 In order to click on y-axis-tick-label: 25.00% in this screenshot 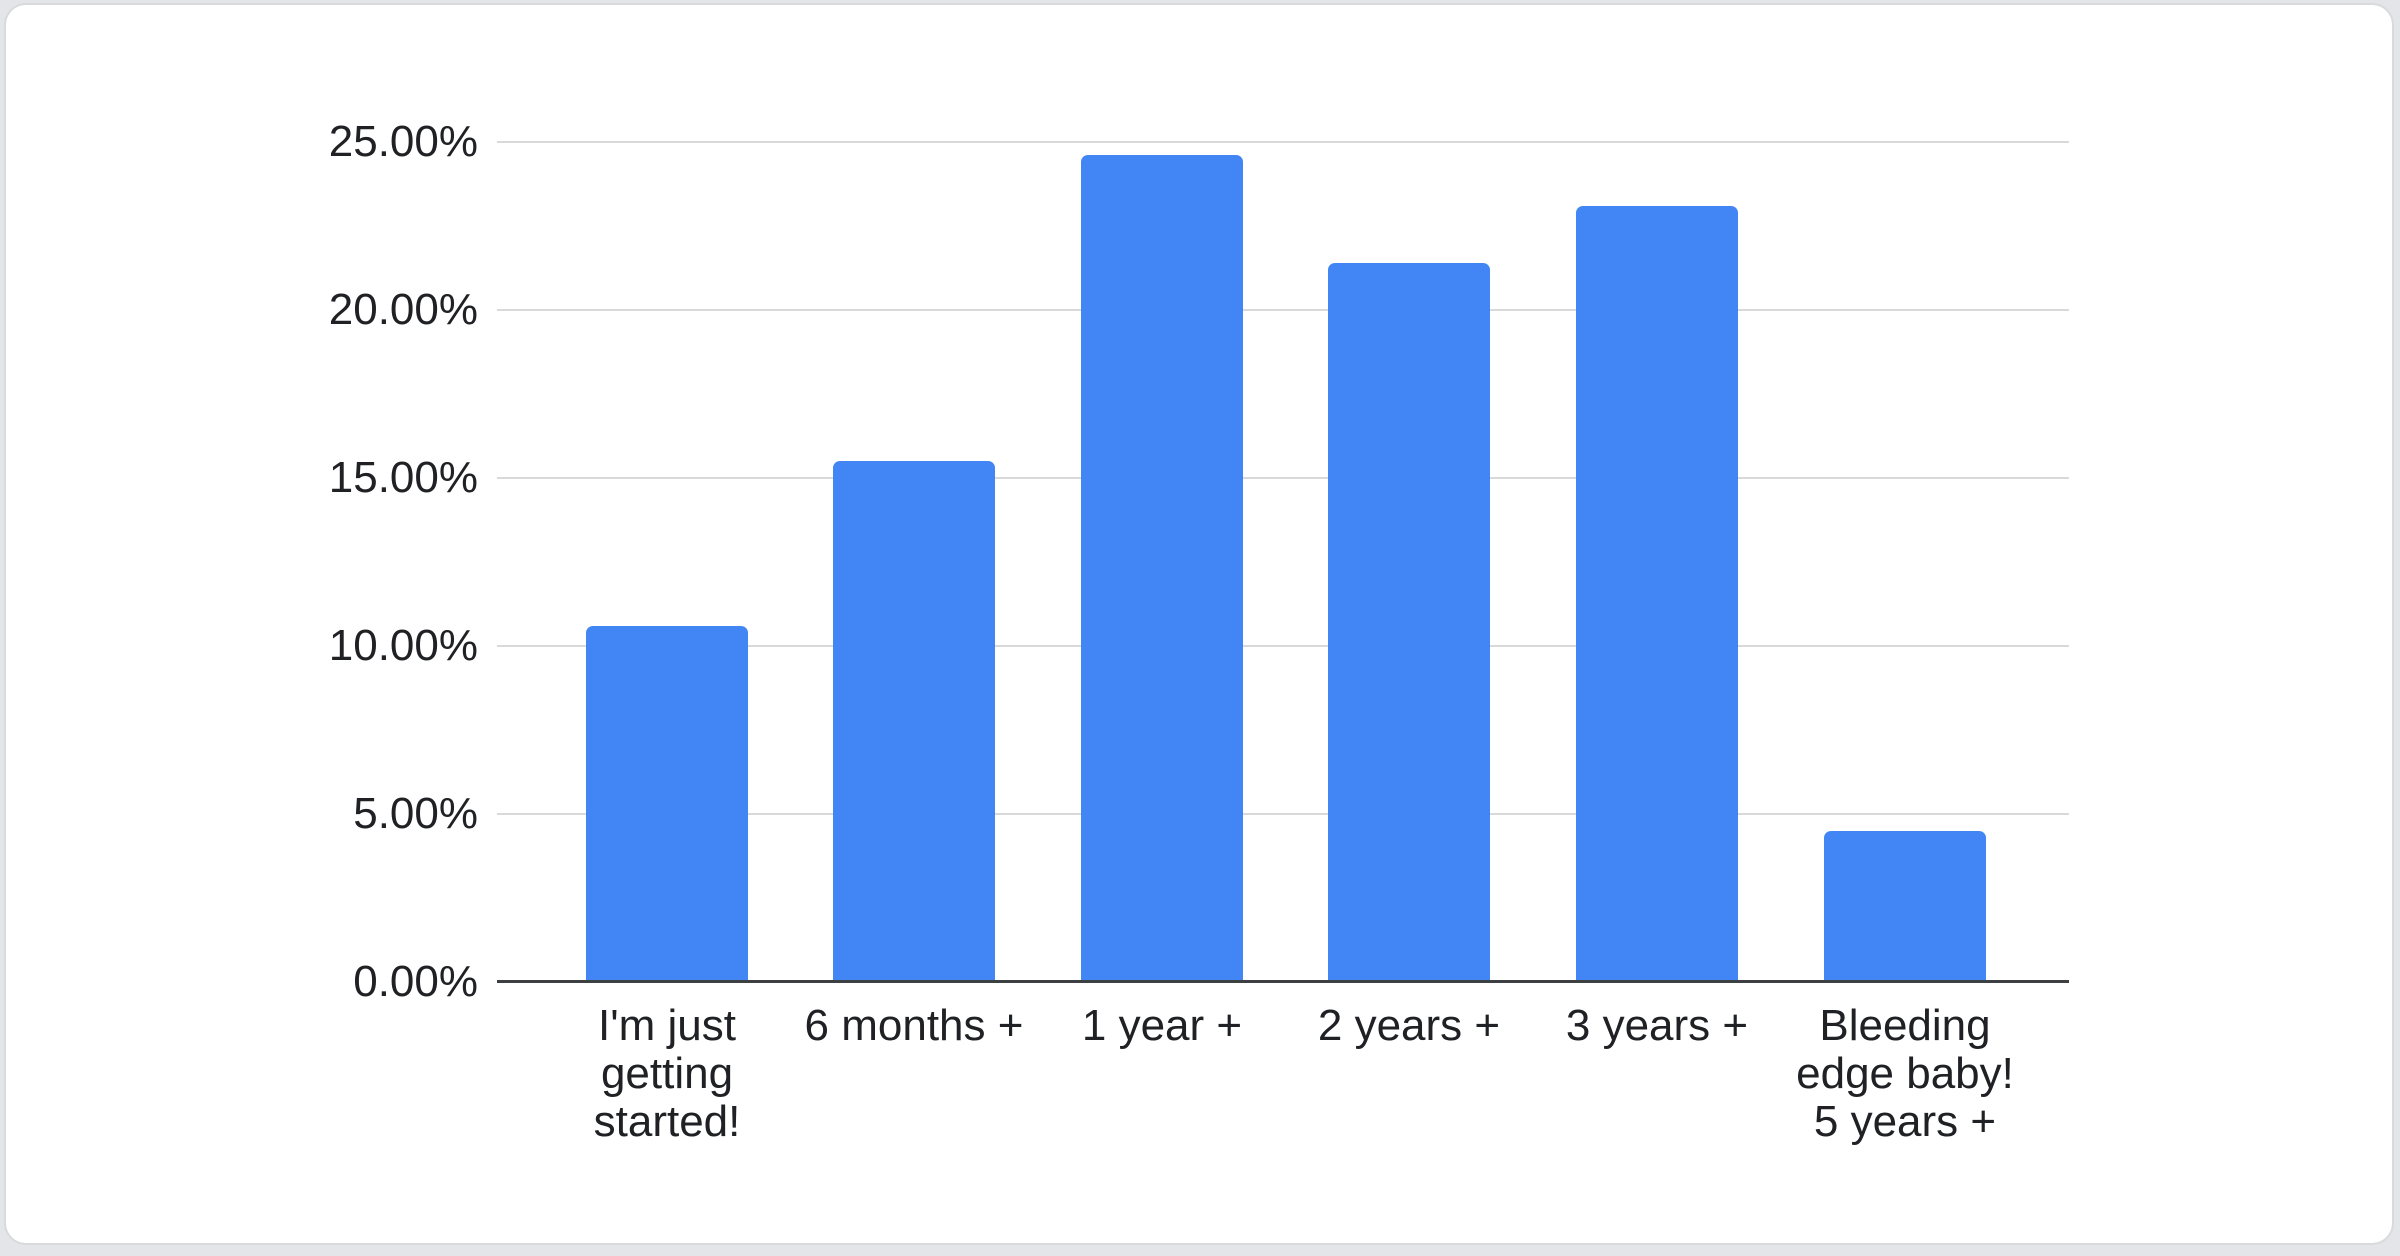, I will do `click(403, 141)`.